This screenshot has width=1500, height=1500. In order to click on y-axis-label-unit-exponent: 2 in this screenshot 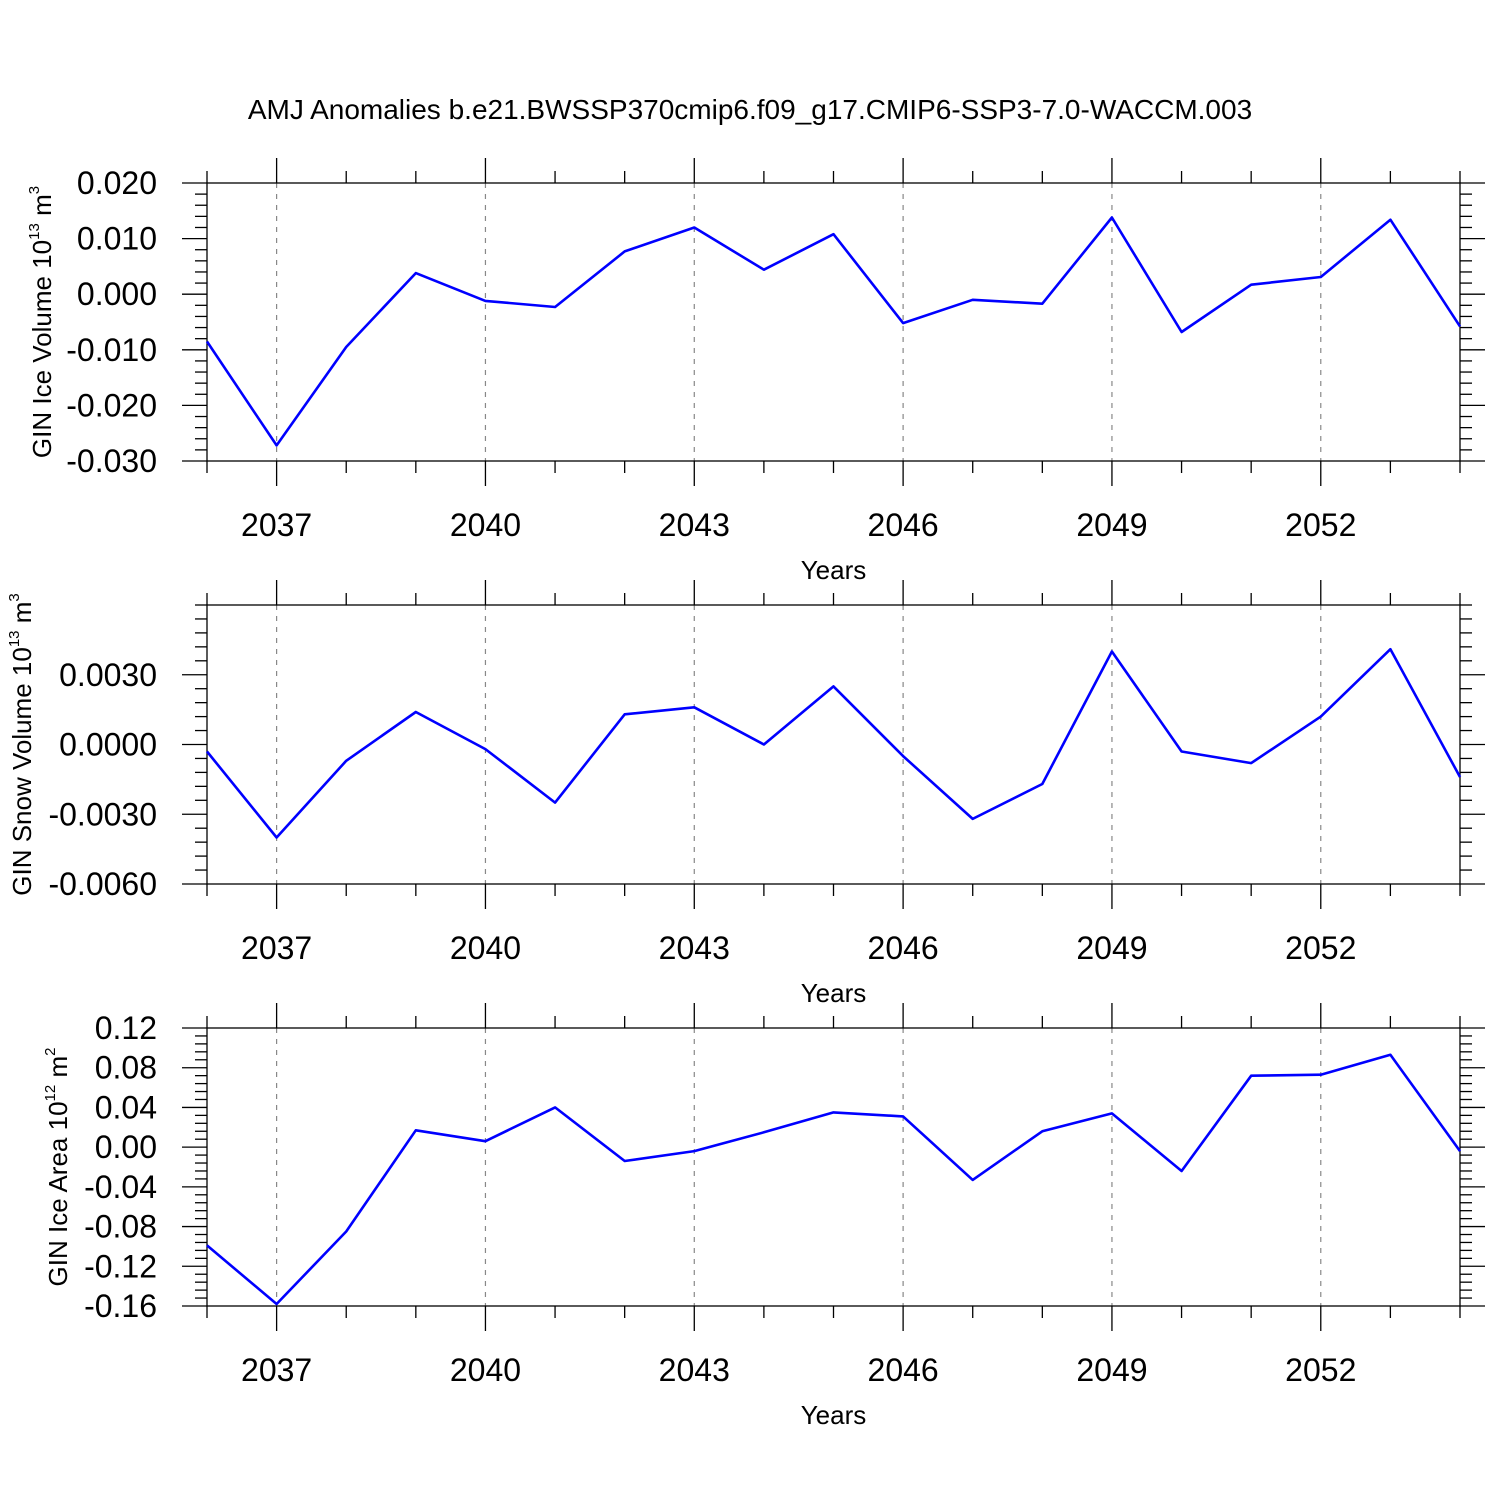, I will do `click(50, 1052)`.